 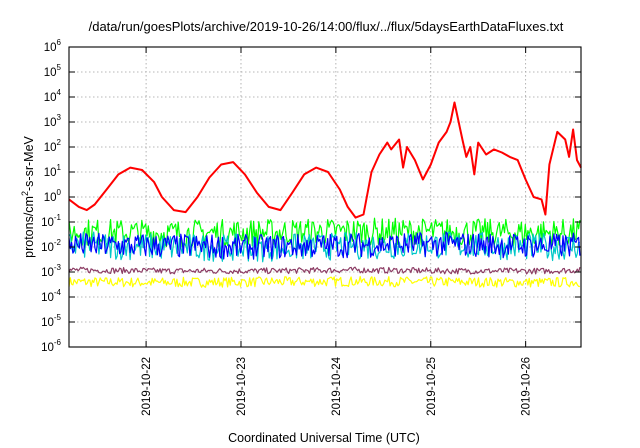 What do you see at coordinates (59, 192) in the screenshot?
I see `y-tick-exp: 0` at bounding box center [59, 192].